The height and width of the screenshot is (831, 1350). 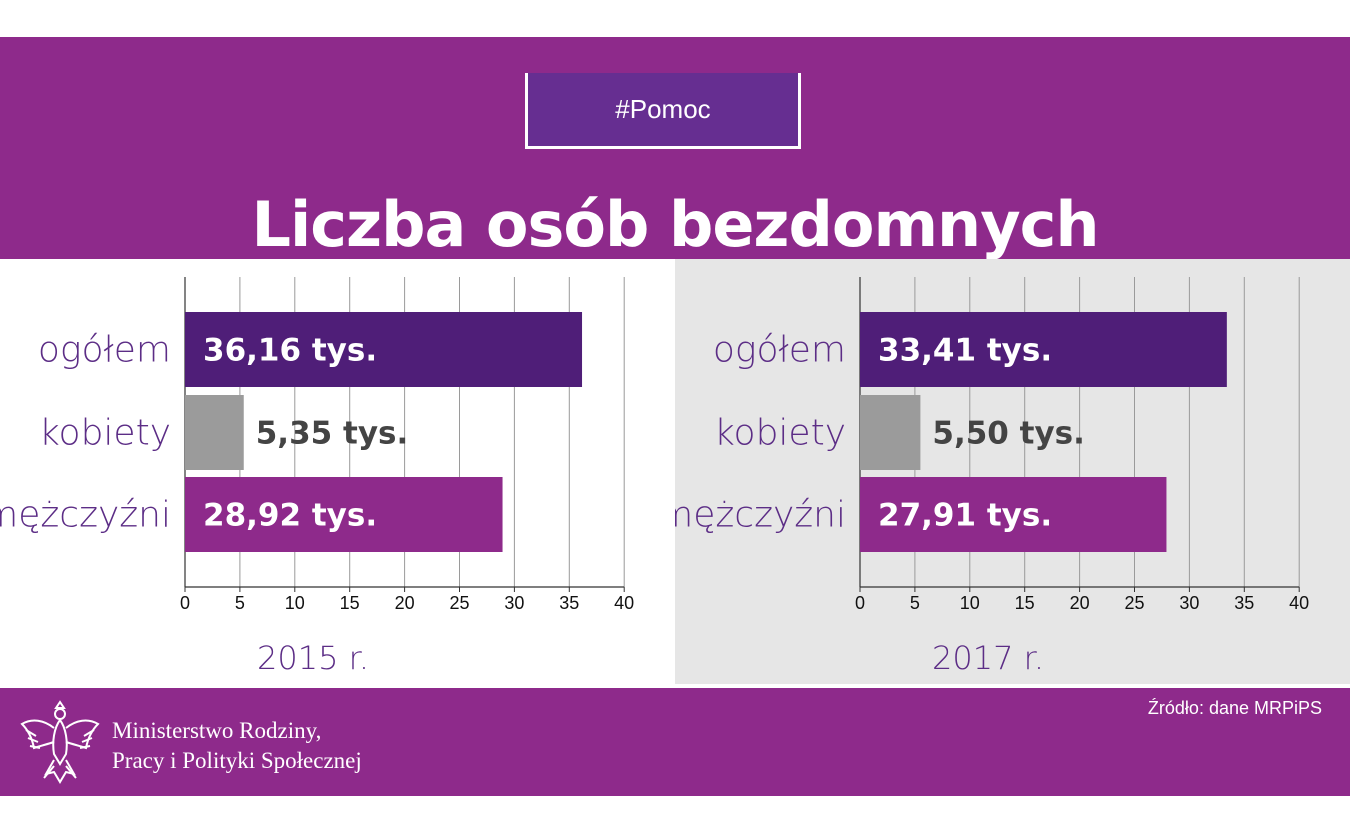 What do you see at coordinates (217, 730) in the screenshot?
I see `ministry-line-1: Ministerstwo Rodziny,` at bounding box center [217, 730].